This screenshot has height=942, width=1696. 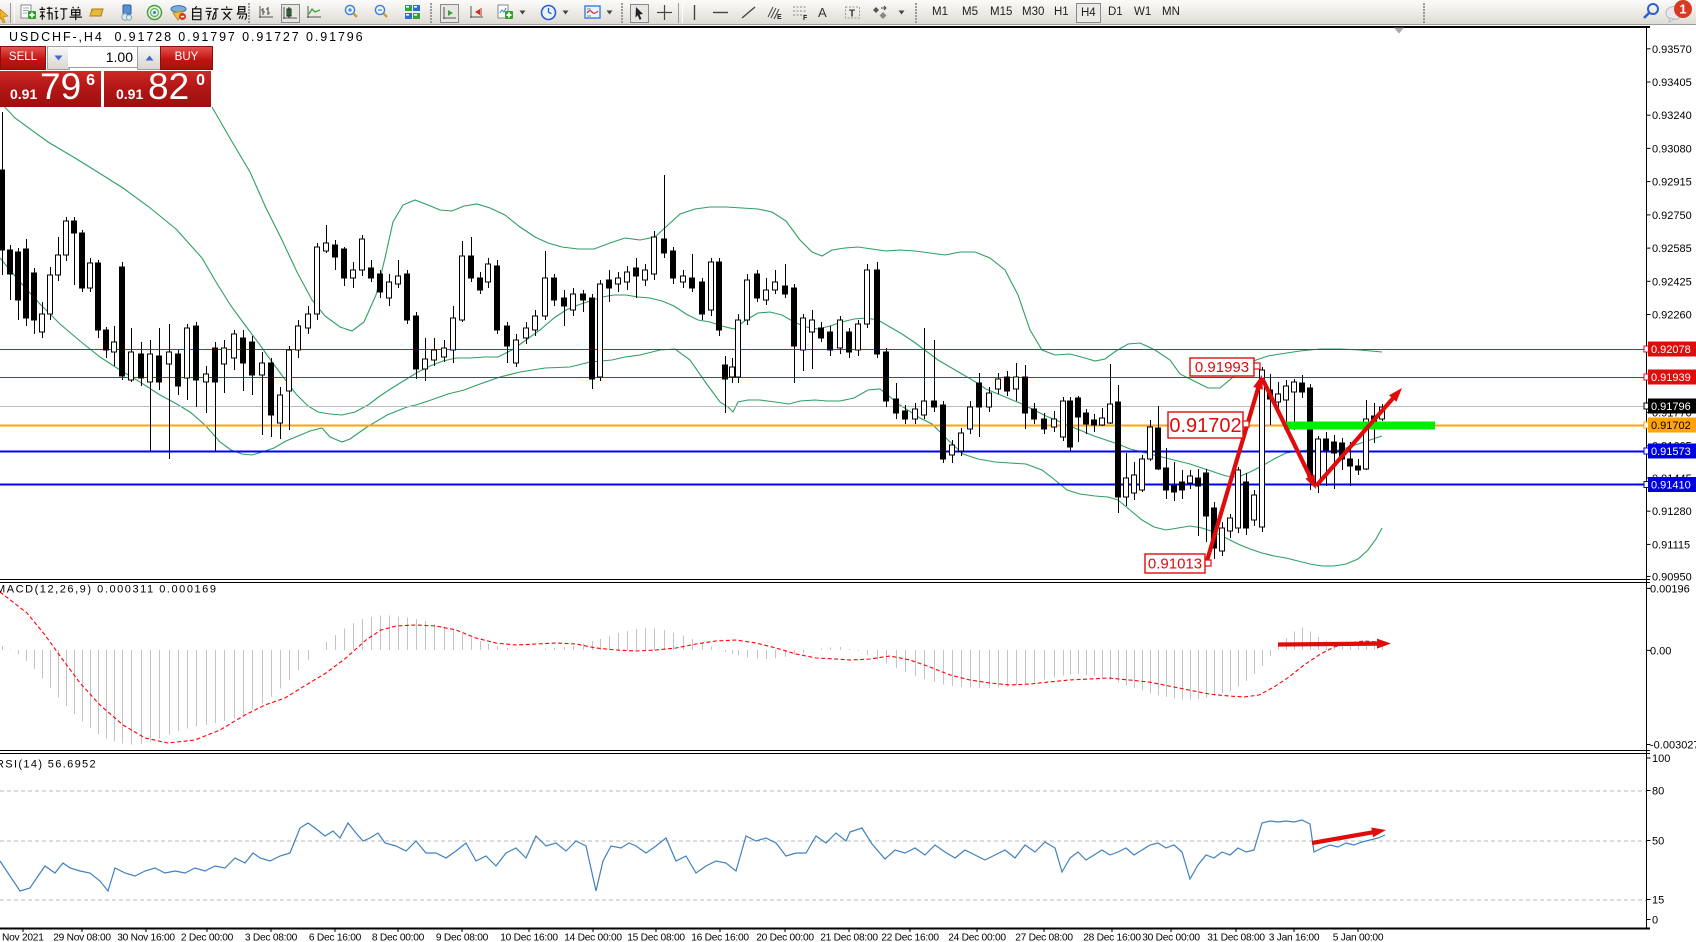 I want to click on svg-text: 0.93570, so click(x=1672, y=50).